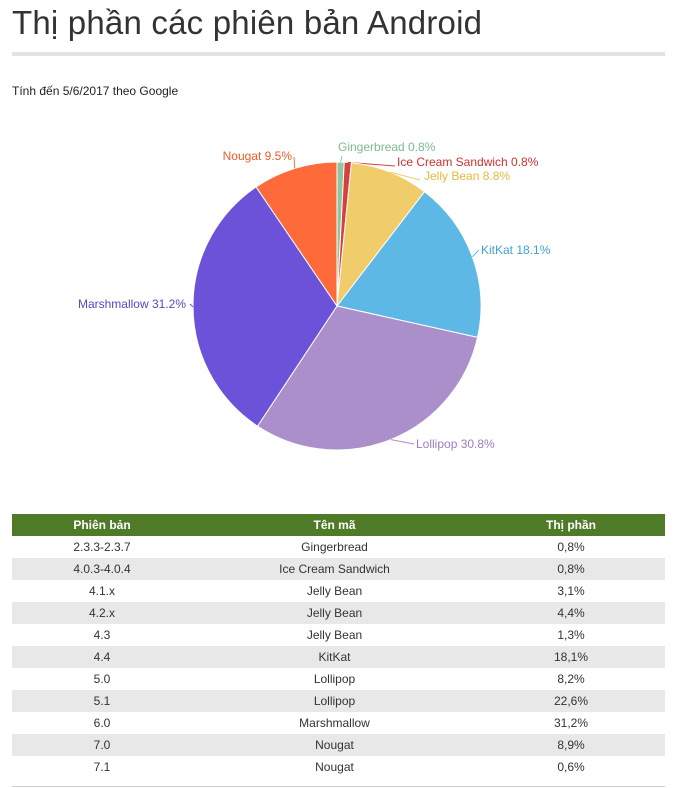 The image size is (678, 788). Describe the element at coordinates (102, 547) in the screenshot. I see `cell-version: 2.3.3-2.3.7` at that location.